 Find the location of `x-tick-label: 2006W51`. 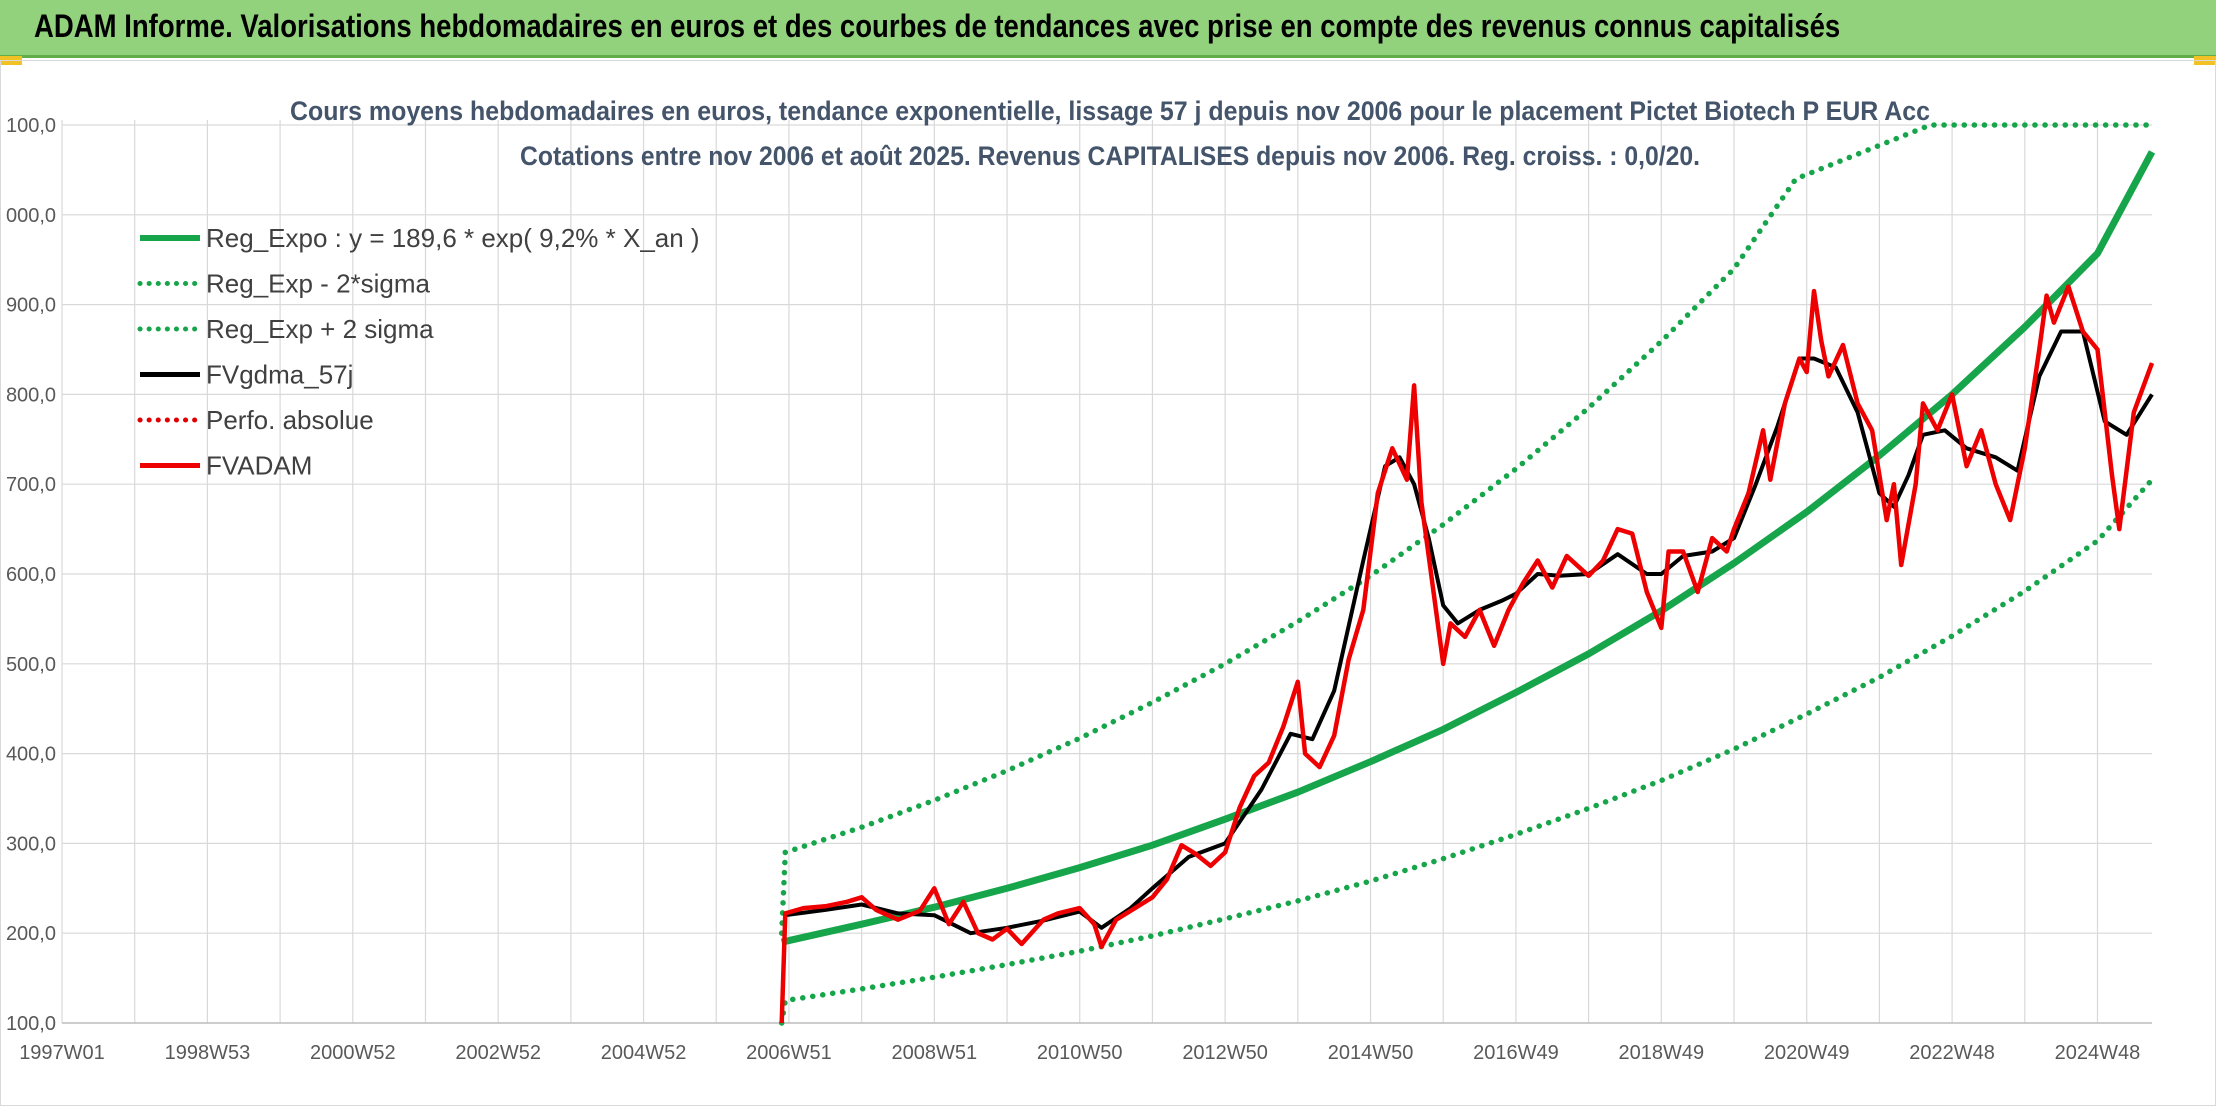

x-tick-label: 2006W51 is located at coordinates (789, 1053).